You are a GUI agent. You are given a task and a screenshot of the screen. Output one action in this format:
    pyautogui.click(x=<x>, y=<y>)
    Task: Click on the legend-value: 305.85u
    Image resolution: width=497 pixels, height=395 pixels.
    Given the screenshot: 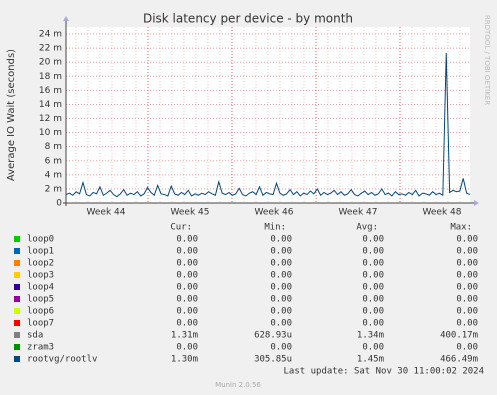 What is the action you would take?
    pyautogui.click(x=273, y=360)
    